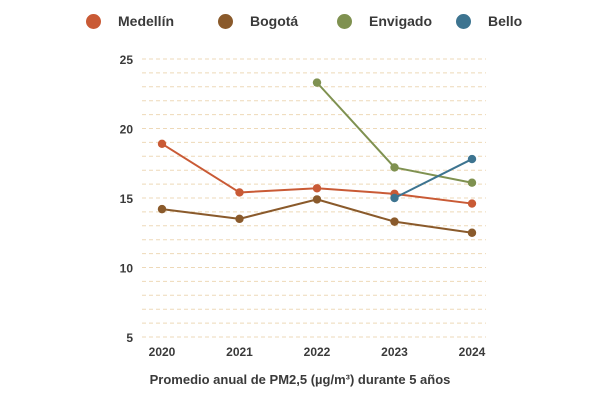  I want to click on legend-item-bello: Bello, so click(489, 21).